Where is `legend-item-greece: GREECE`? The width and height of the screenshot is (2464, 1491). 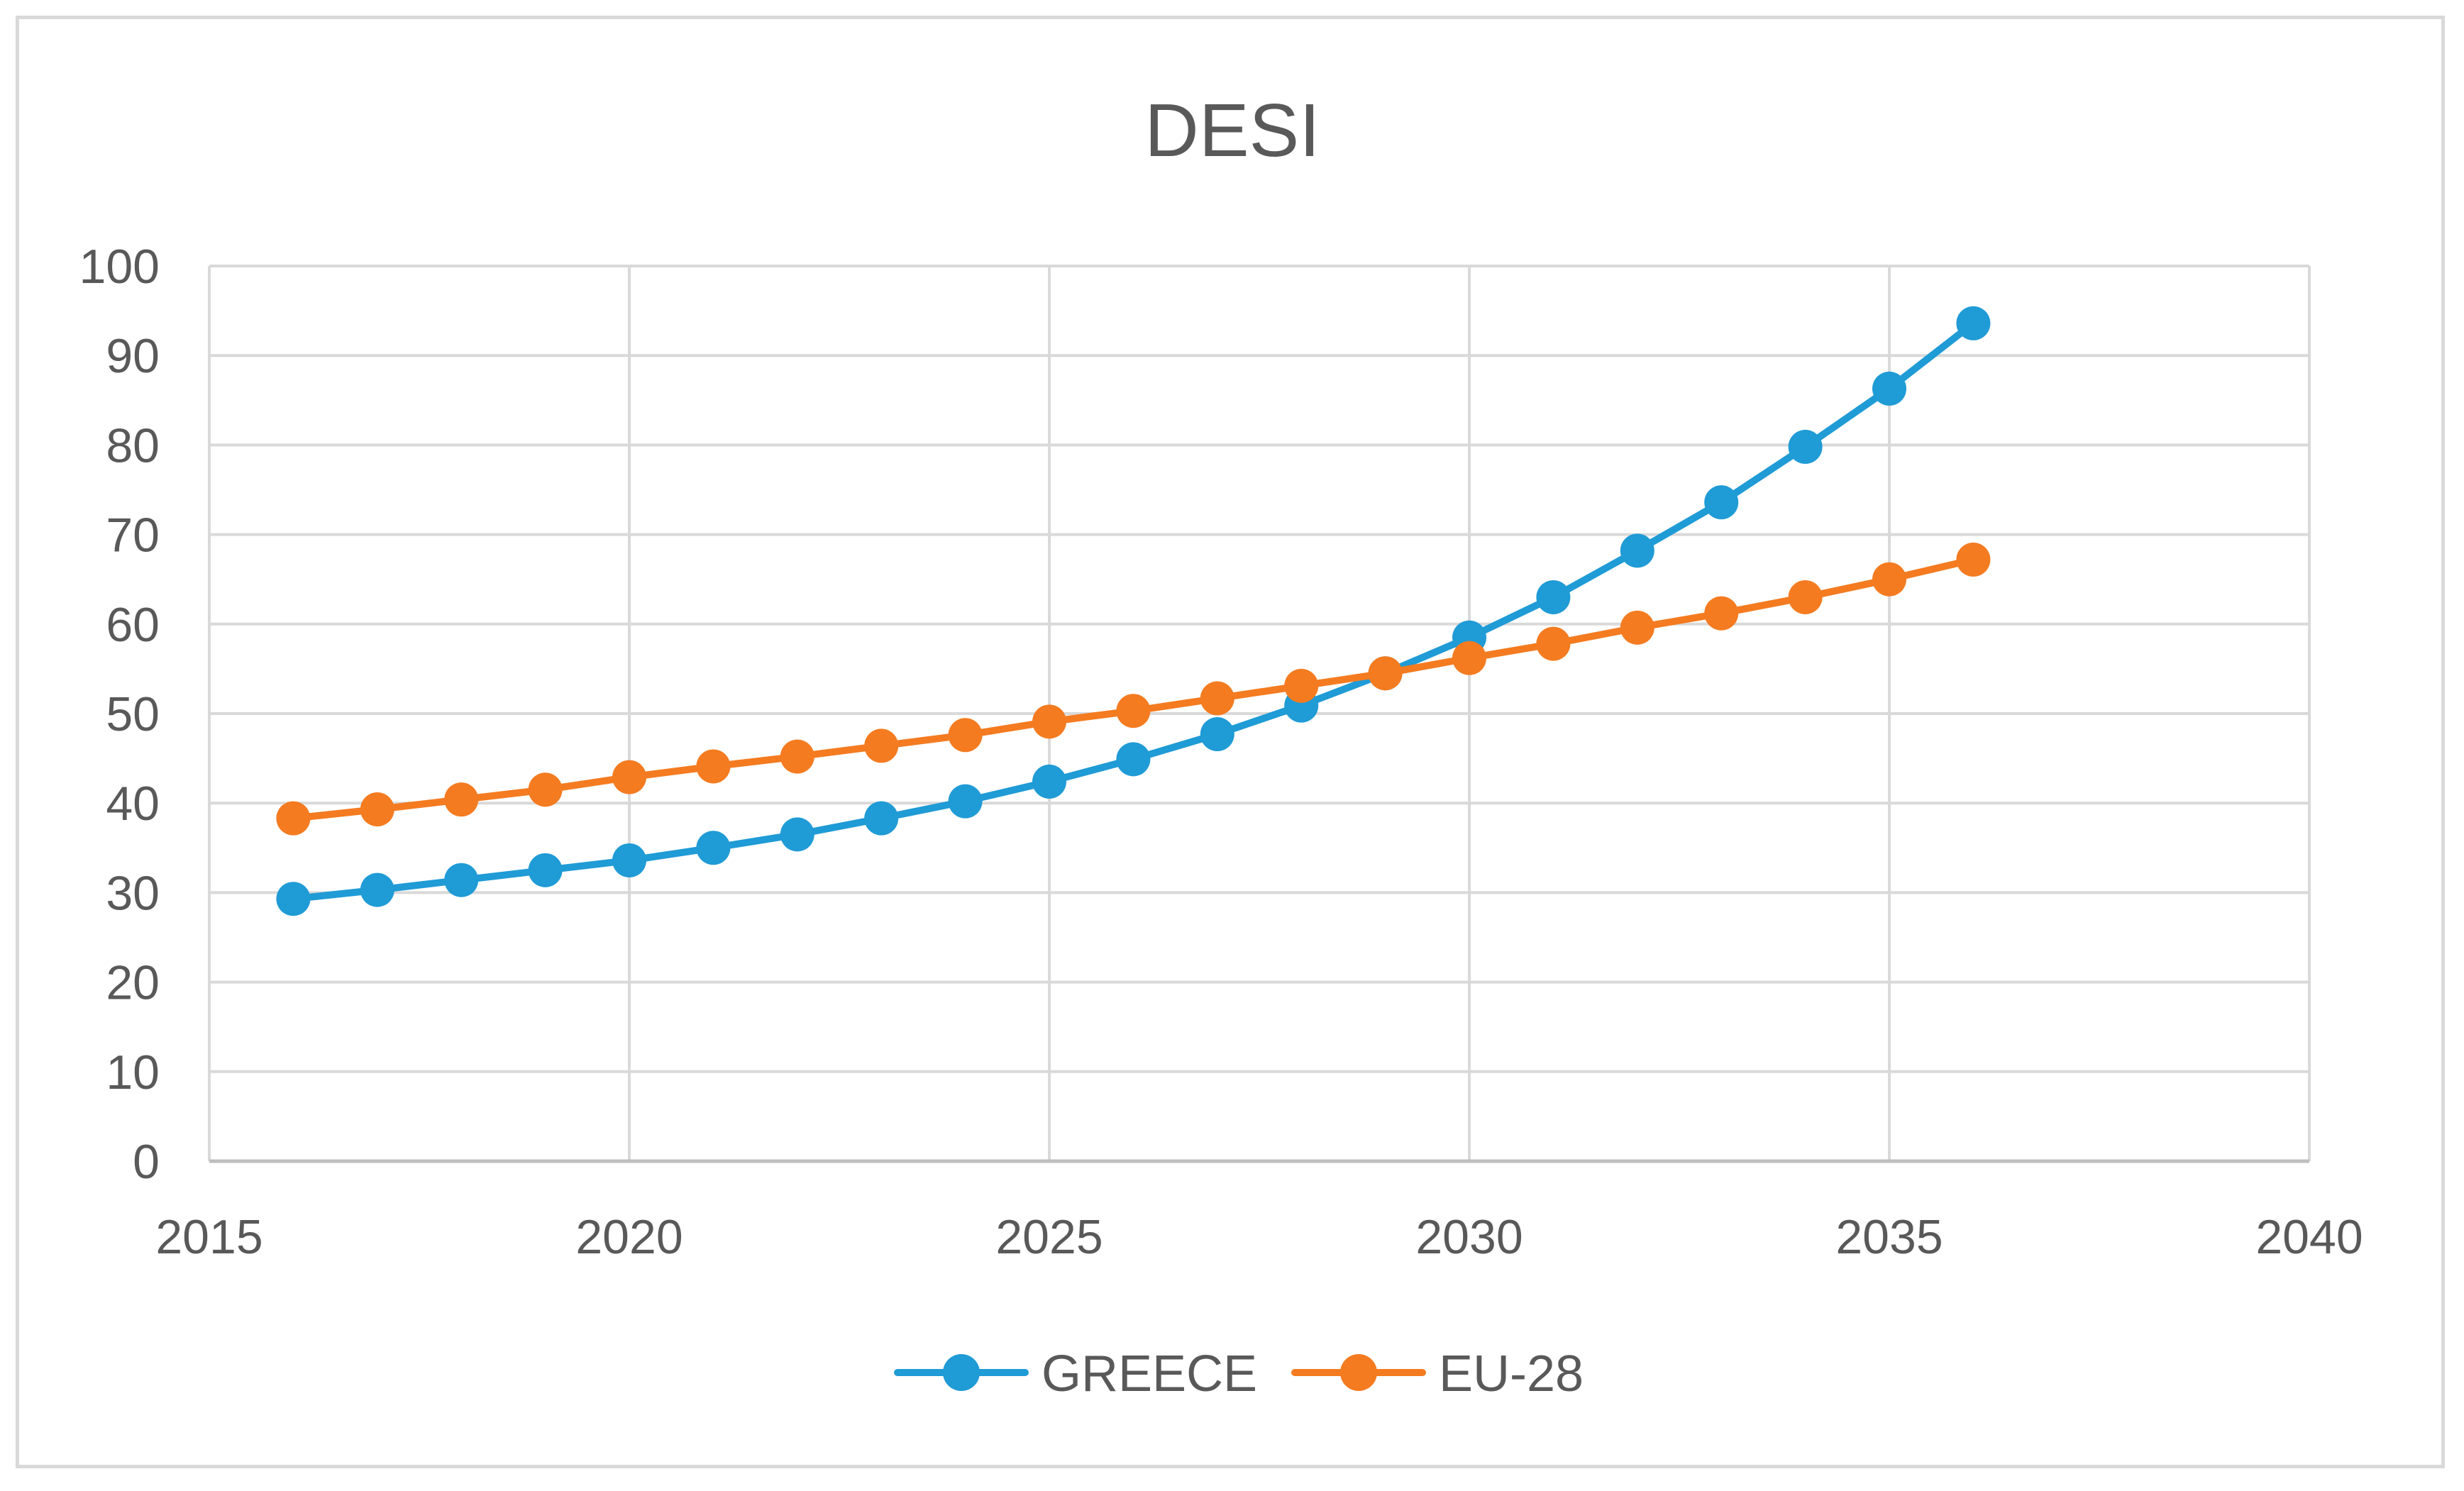
legend-item-greece: GREECE is located at coordinates (1075, 1374).